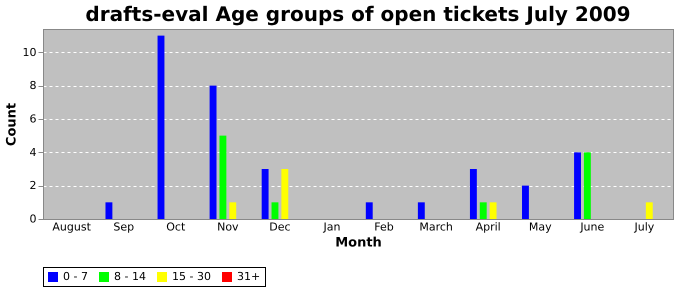 The image size is (700, 300). What do you see at coordinates (29, 52) in the screenshot?
I see `y-tick-label: 10` at bounding box center [29, 52].